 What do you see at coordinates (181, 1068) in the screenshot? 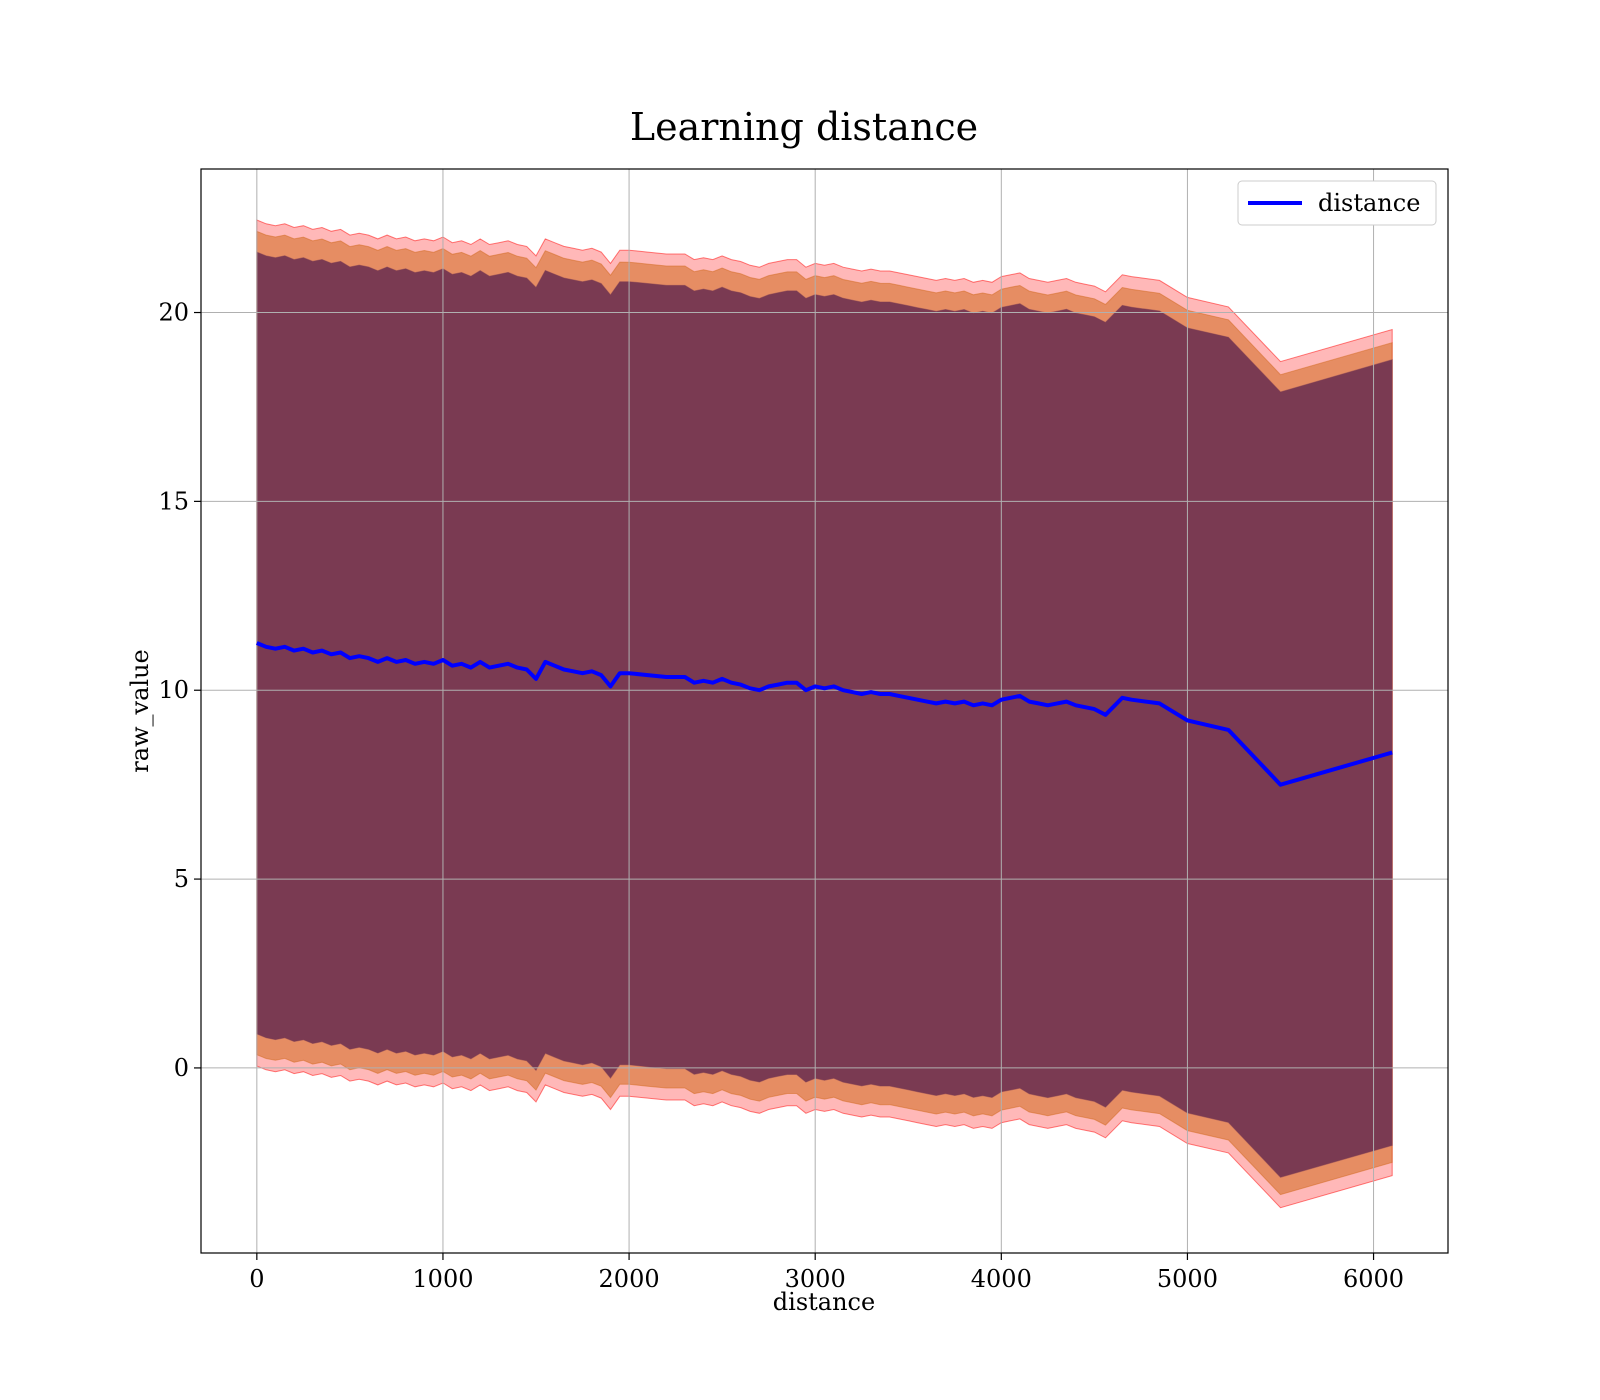
I see `y-tick-label: 0` at bounding box center [181, 1068].